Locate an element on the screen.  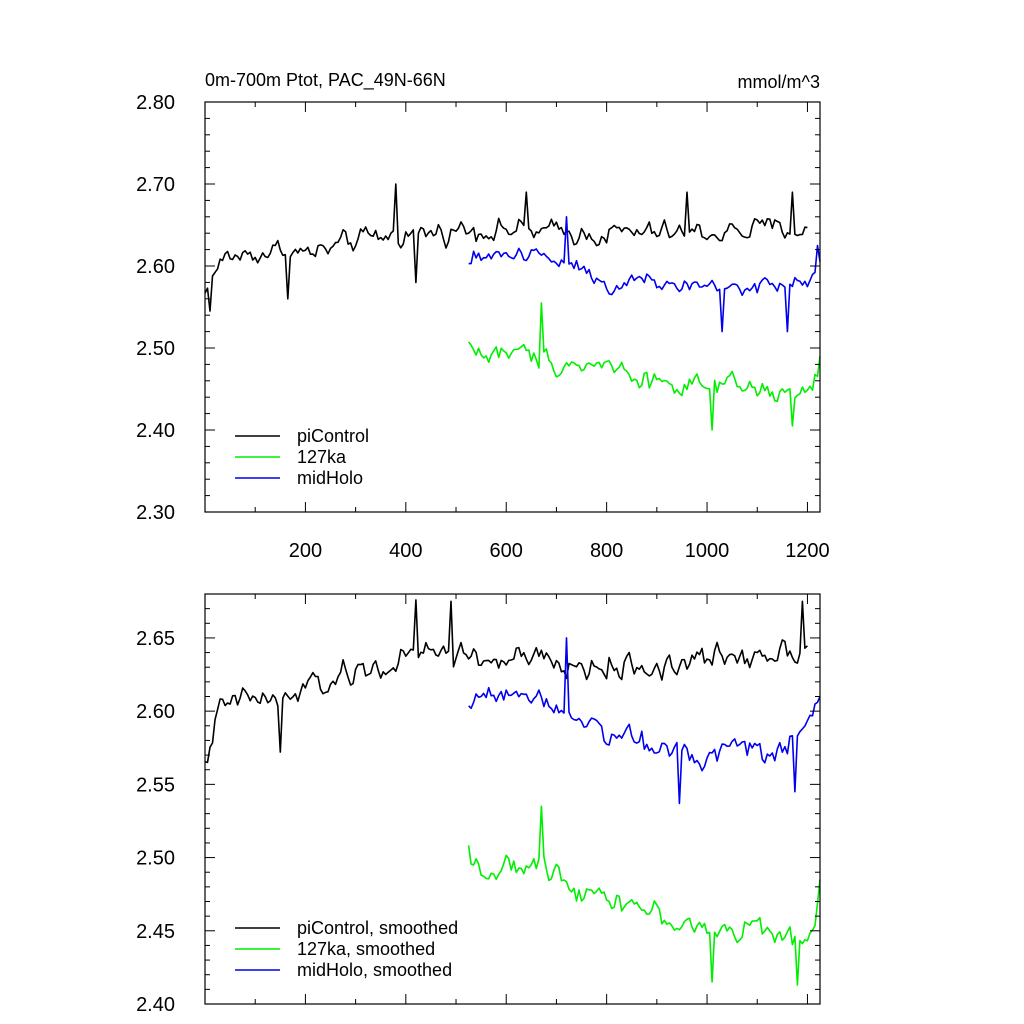
x-tick-label: 1200 is located at coordinates (807, 551).